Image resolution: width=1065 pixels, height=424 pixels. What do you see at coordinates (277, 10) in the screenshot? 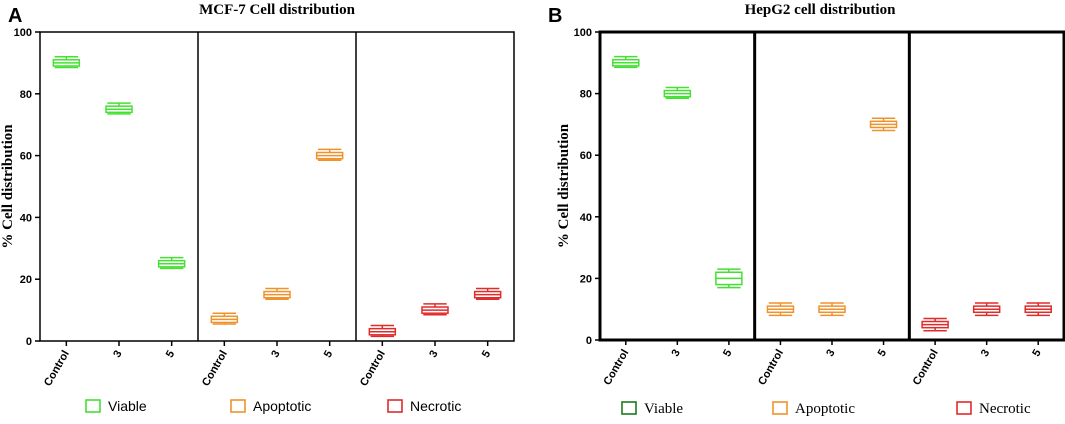
I see `chart-title: MCF-7 Cell distribution` at bounding box center [277, 10].